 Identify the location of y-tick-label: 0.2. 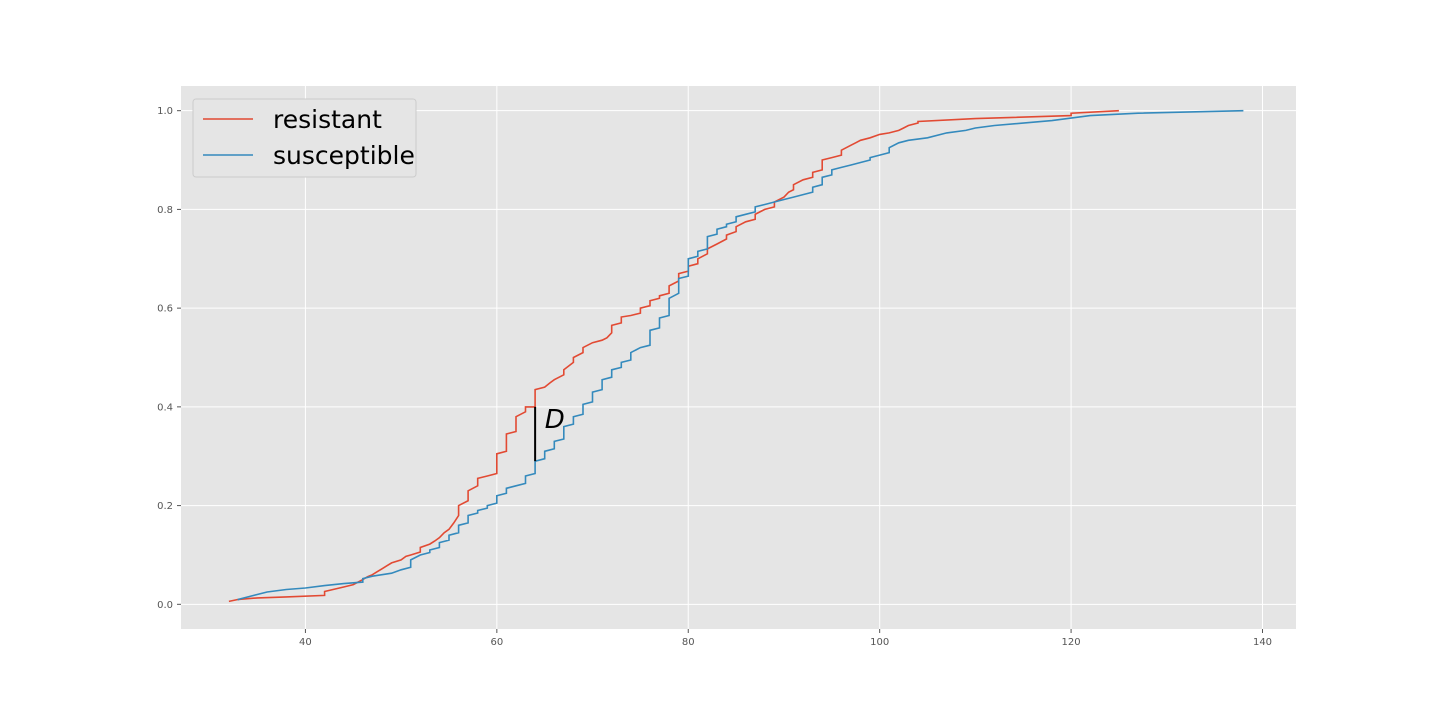
(165, 506).